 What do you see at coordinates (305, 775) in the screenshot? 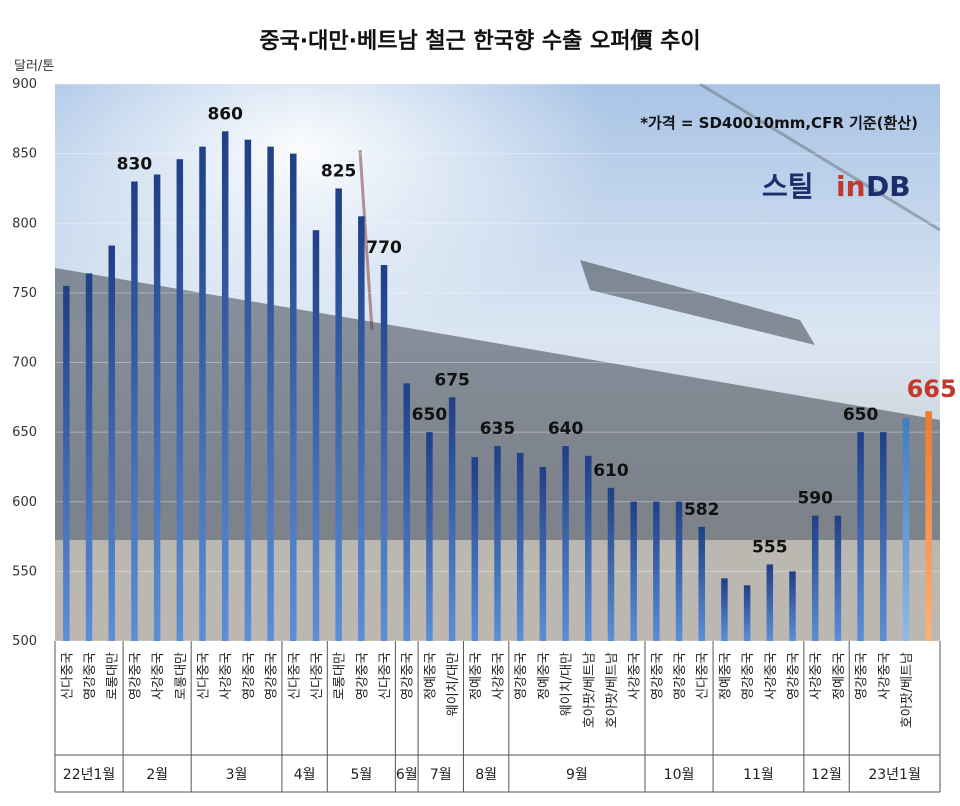
I see `month-label: 4월` at bounding box center [305, 775].